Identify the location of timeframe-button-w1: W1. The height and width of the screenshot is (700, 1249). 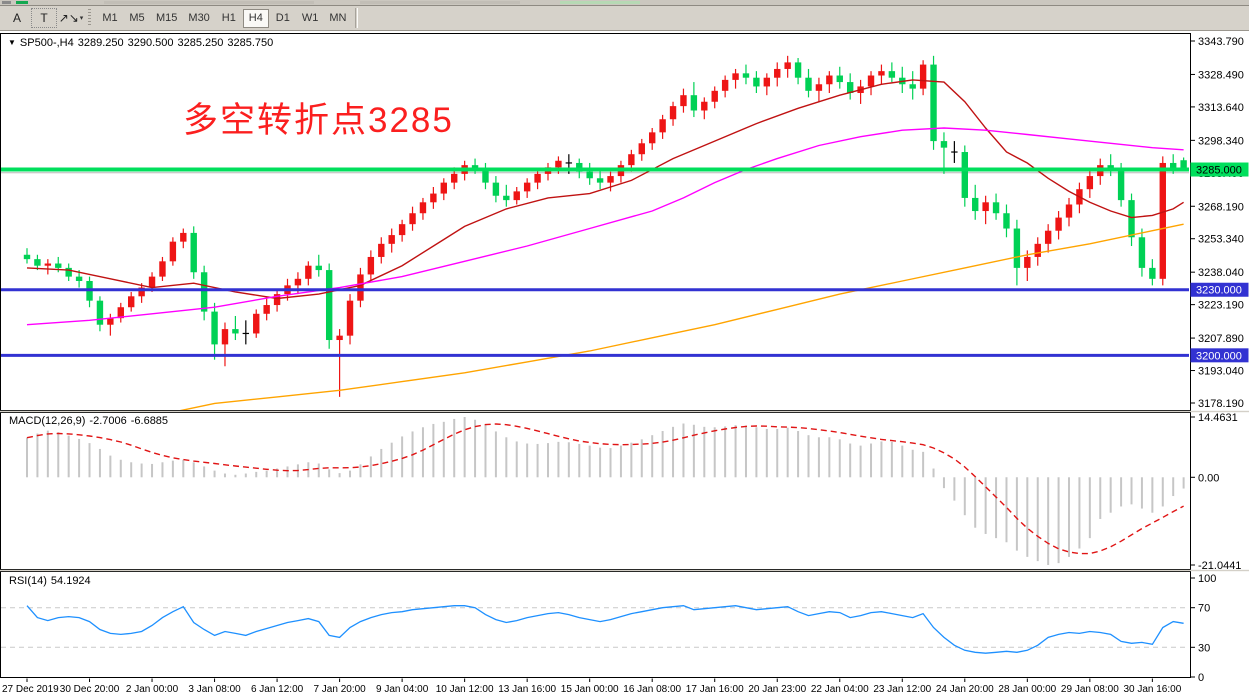
(310, 18).